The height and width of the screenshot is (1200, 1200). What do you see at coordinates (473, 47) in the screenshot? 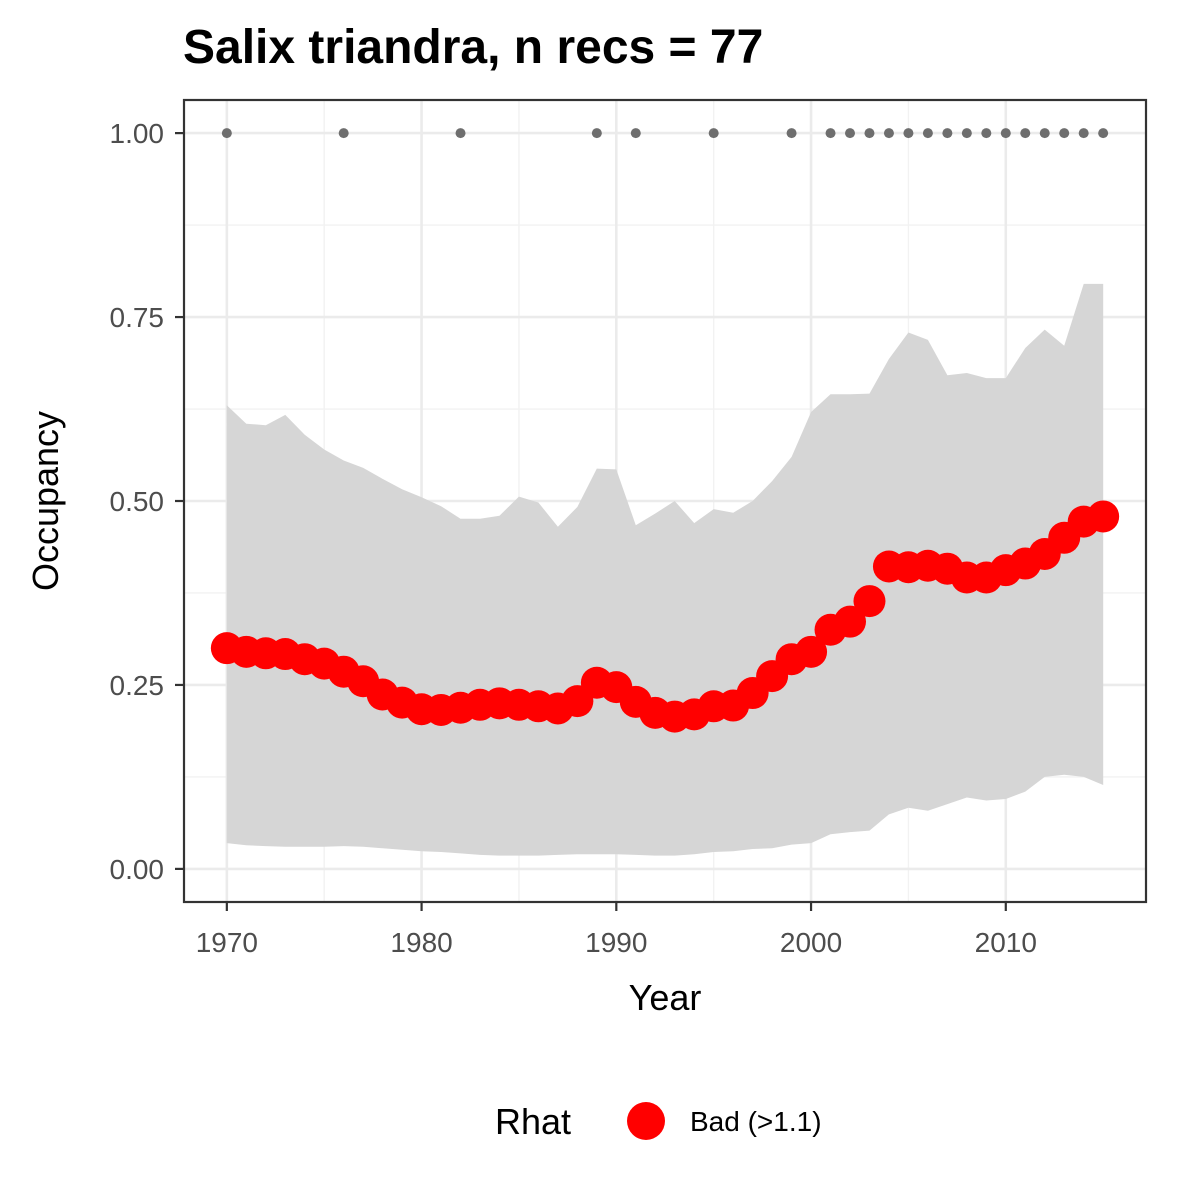
I see `chart-title: Salix triandra, n recs = 77` at bounding box center [473, 47].